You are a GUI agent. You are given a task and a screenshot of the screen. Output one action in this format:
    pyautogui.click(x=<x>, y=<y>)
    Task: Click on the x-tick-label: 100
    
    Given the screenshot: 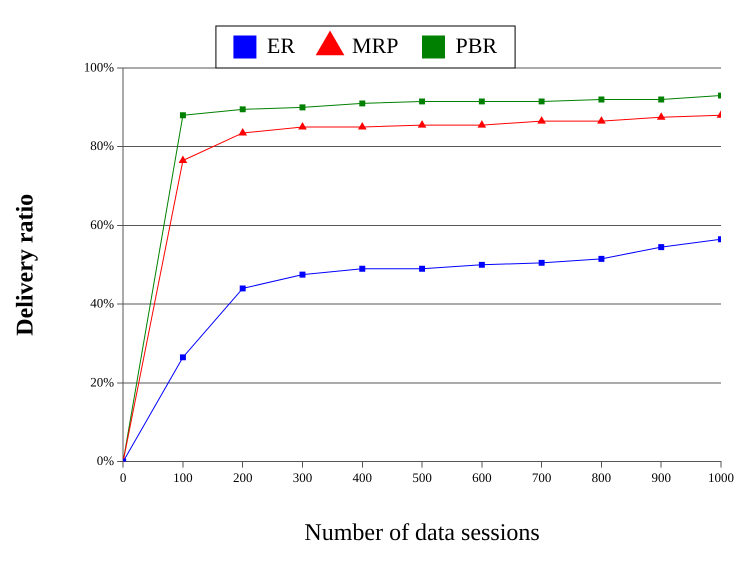 What is the action you would take?
    pyautogui.click(x=183, y=477)
    